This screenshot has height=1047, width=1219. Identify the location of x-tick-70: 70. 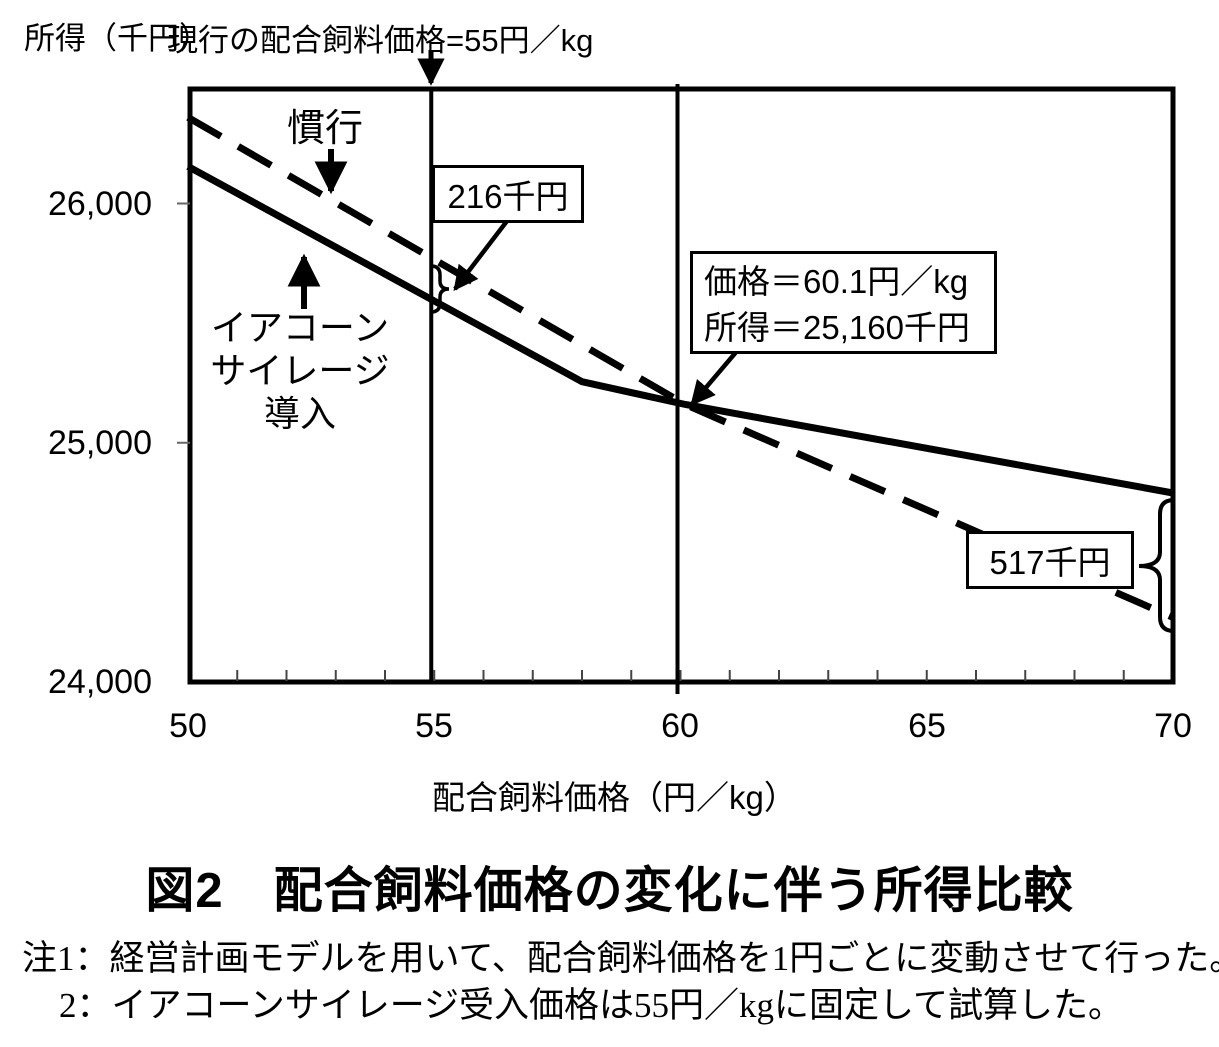
(1173, 726).